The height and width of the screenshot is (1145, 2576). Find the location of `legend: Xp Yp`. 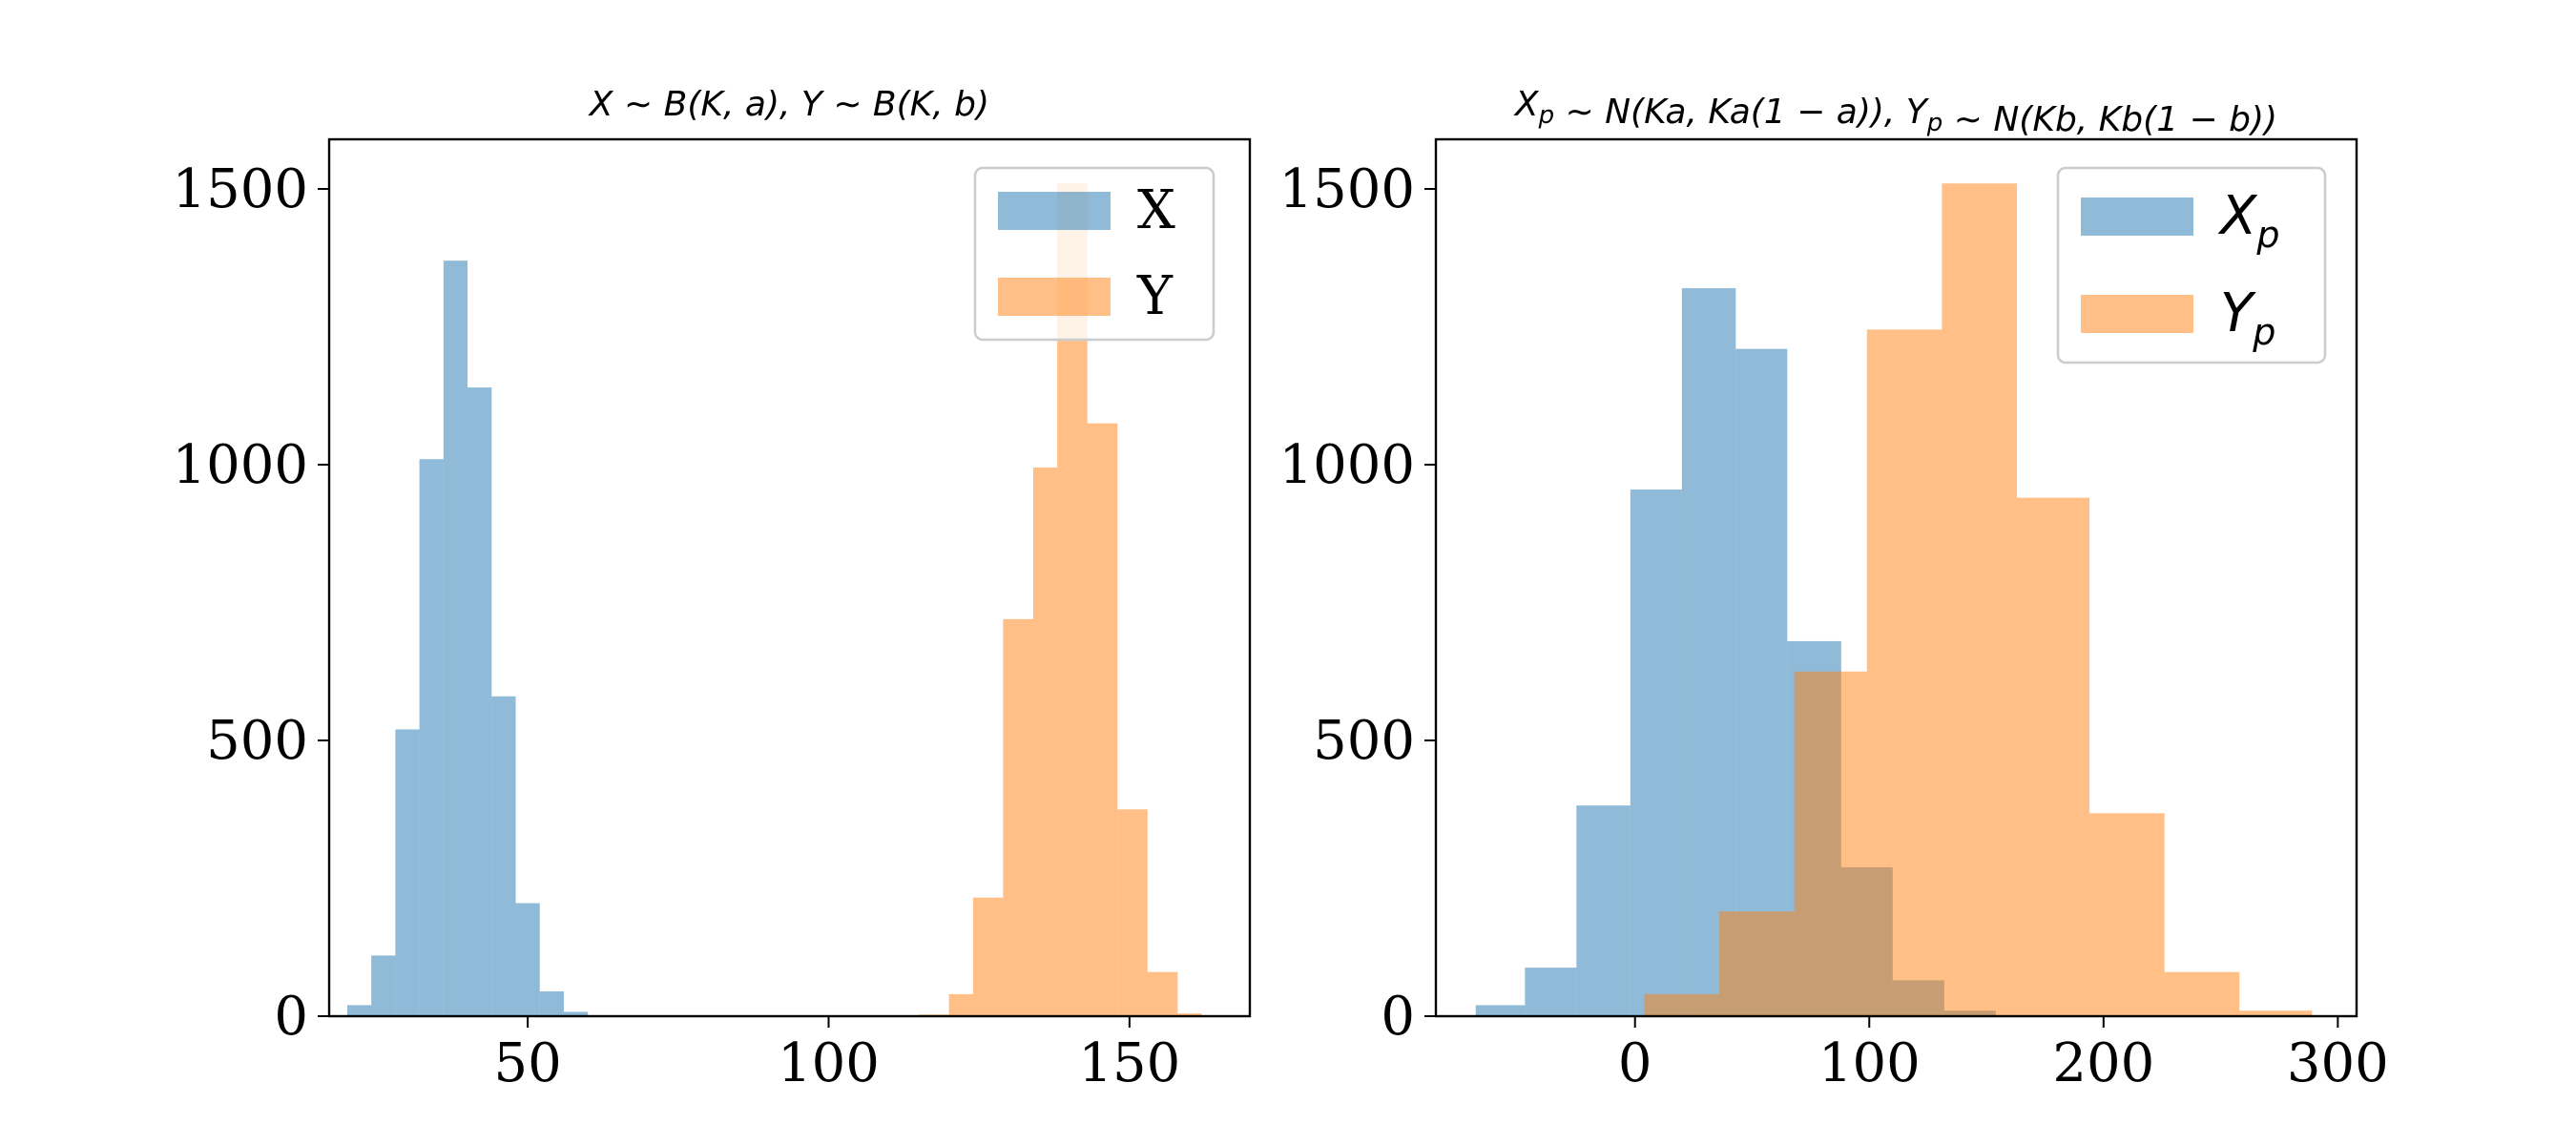

legend: Xp Yp is located at coordinates (2191, 265).